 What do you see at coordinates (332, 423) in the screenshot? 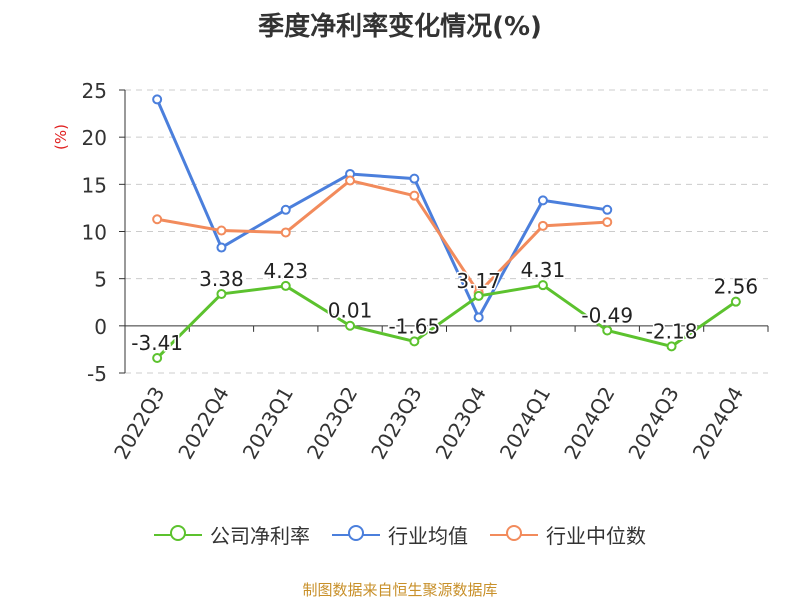
I see `x-tick-label: 2023Q2` at bounding box center [332, 423].